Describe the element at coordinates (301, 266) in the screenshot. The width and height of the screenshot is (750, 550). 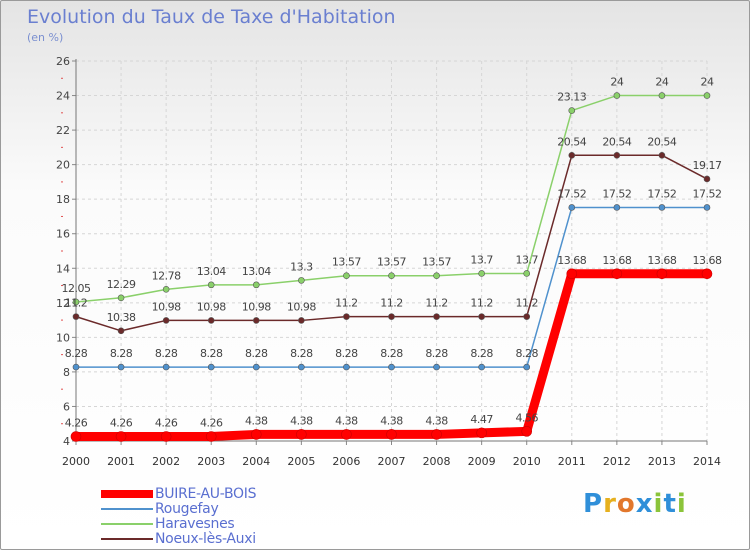
I see `data-label: 13.3` at that location.